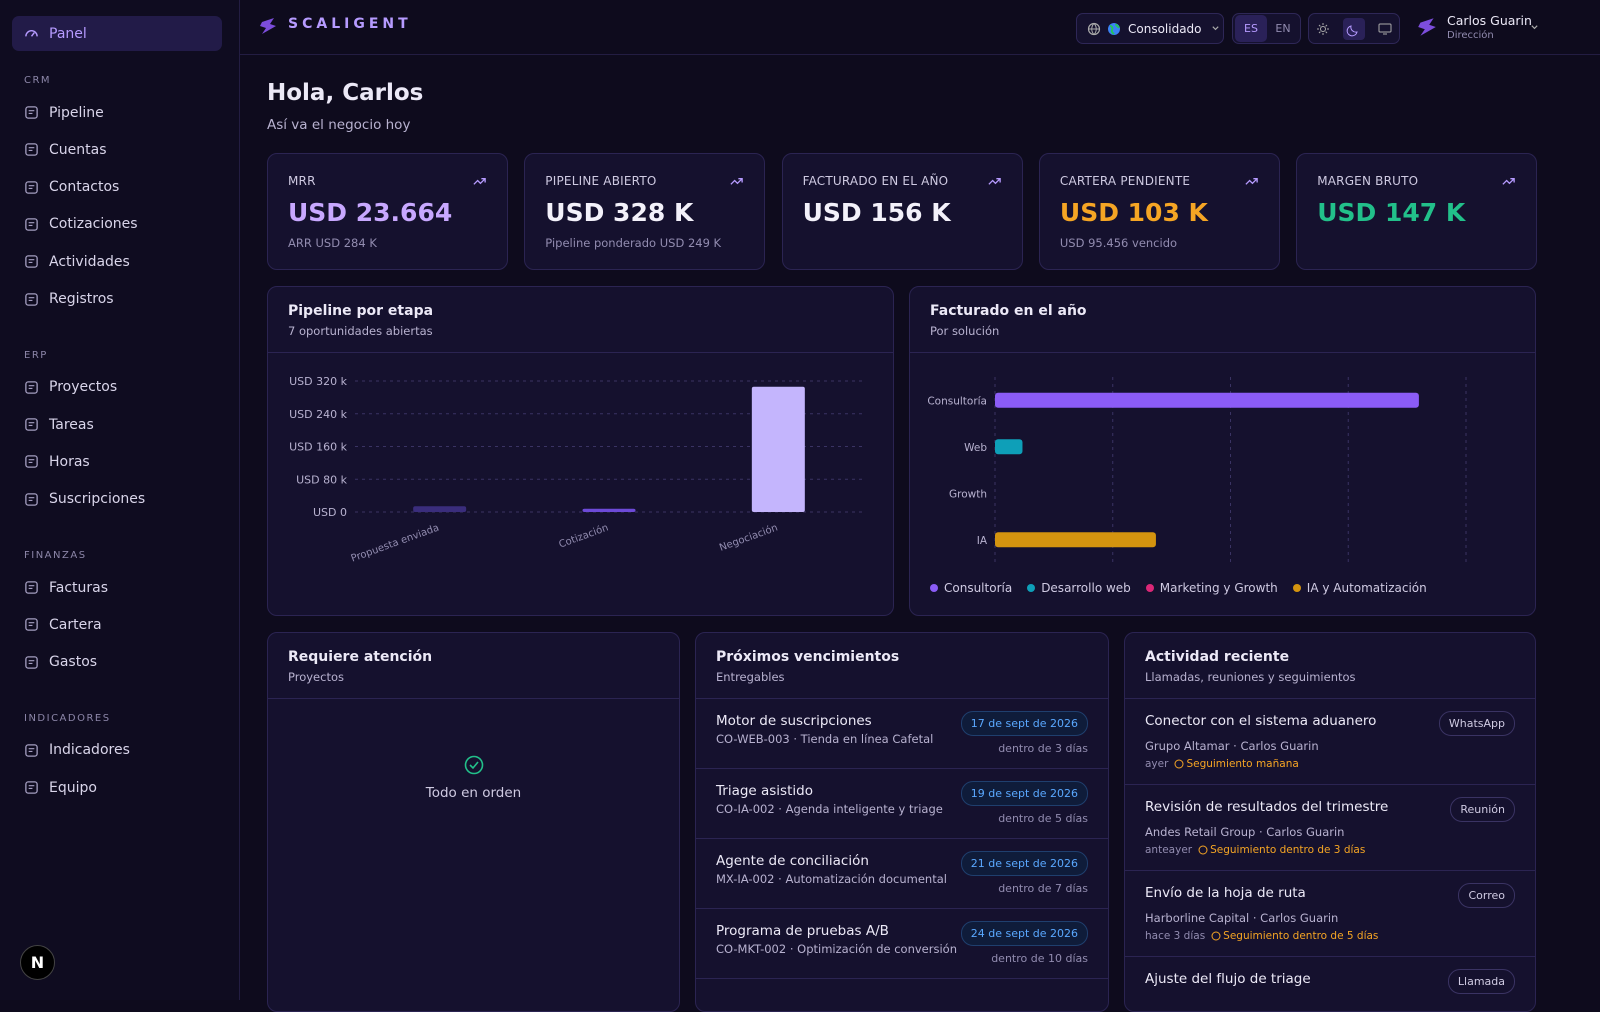 The height and width of the screenshot is (1012, 1600). What do you see at coordinates (79, 587) in the screenshot?
I see `nav-label: Facturas` at bounding box center [79, 587].